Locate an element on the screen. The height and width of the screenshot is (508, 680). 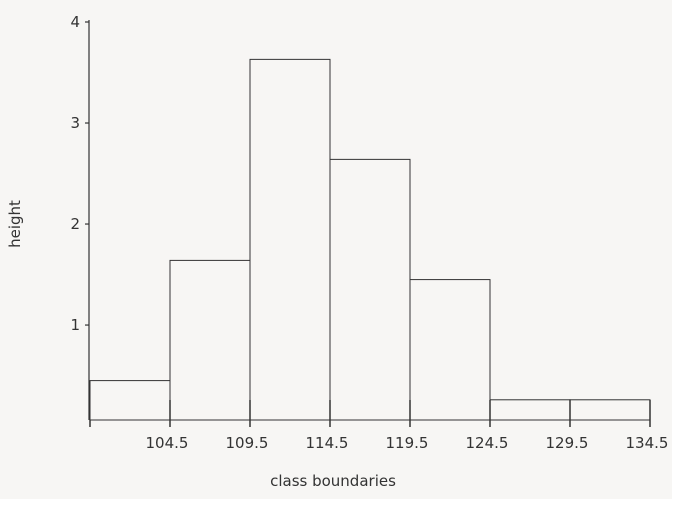
y-tick-label: 3 is located at coordinates (75, 123).